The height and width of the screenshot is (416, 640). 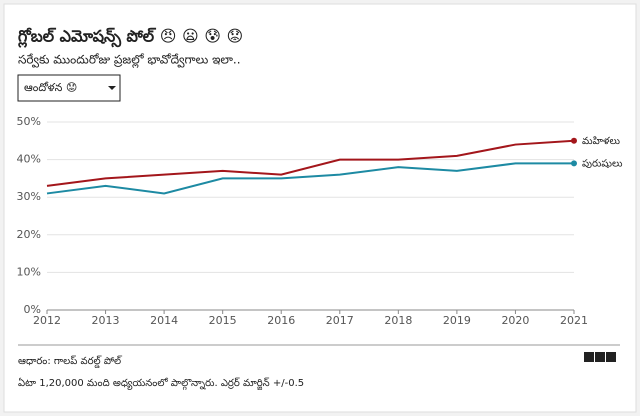 I want to click on chart-title: గ్లోబల్ ఎమోషన్స్ పోల్ 😠 😦 😰 😟, so click(x=130, y=38).